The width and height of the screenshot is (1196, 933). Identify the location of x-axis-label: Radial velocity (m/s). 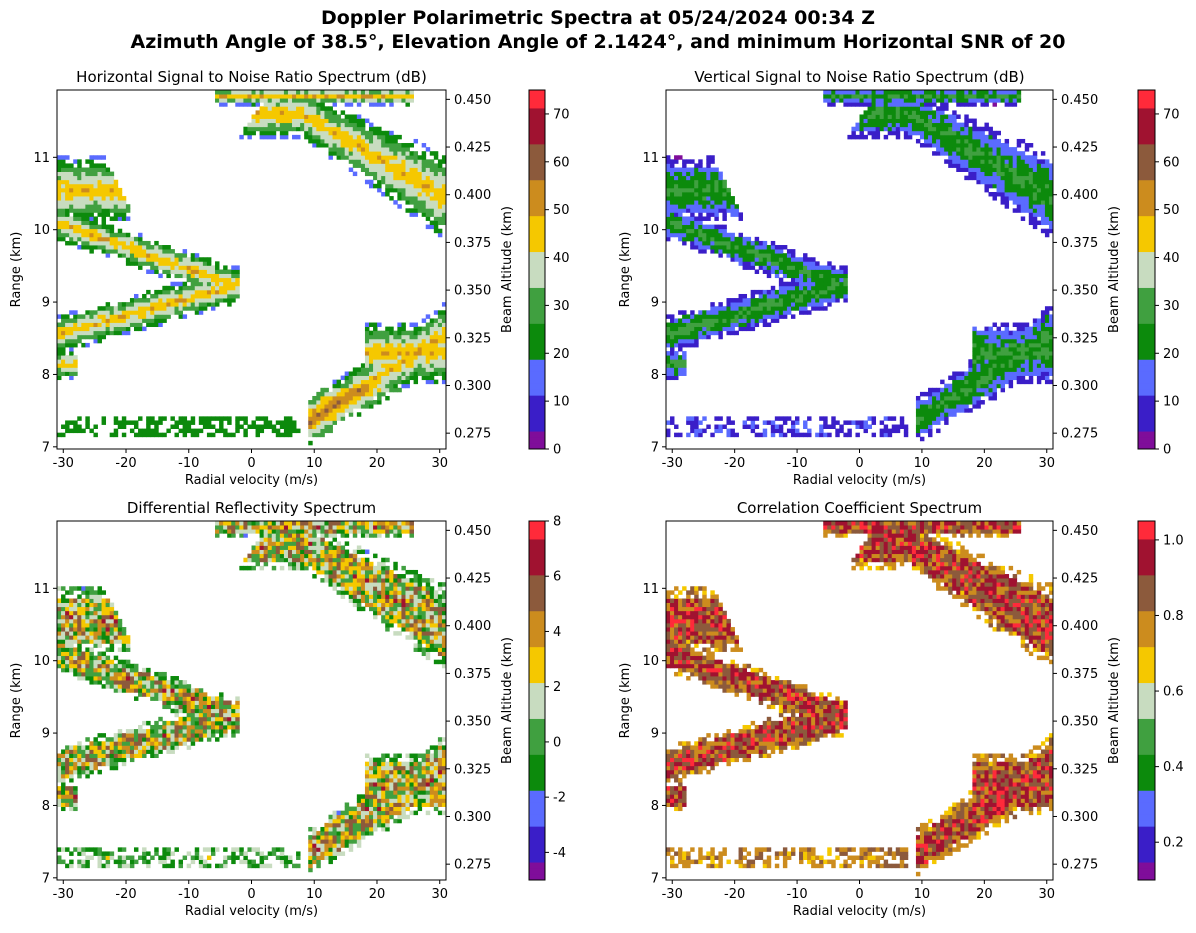
(859, 480).